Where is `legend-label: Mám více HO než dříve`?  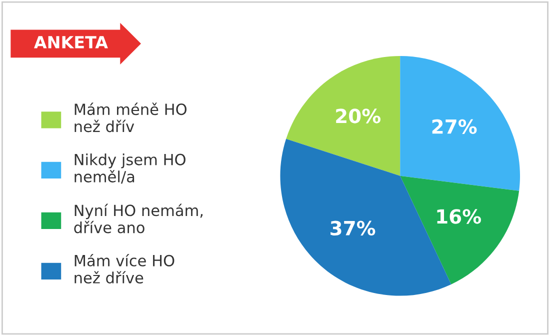
legend-label: Mám více HO než dříve is located at coordinates (124, 269).